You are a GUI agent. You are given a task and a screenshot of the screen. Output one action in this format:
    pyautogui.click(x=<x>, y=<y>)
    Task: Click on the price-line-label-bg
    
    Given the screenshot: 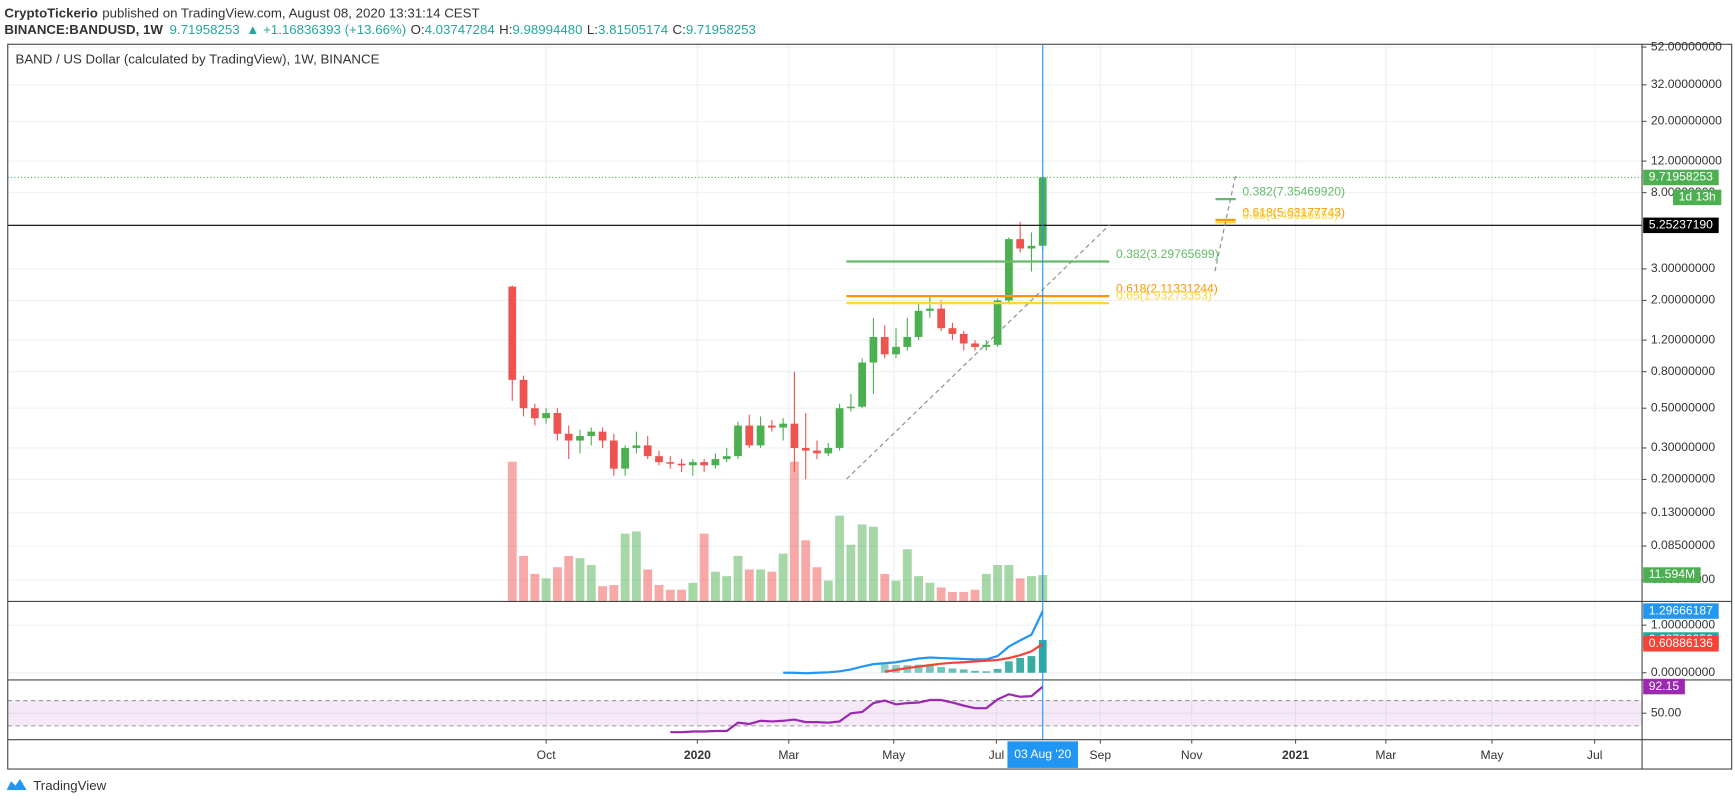 What is the action you would take?
    pyautogui.click(x=1681, y=225)
    